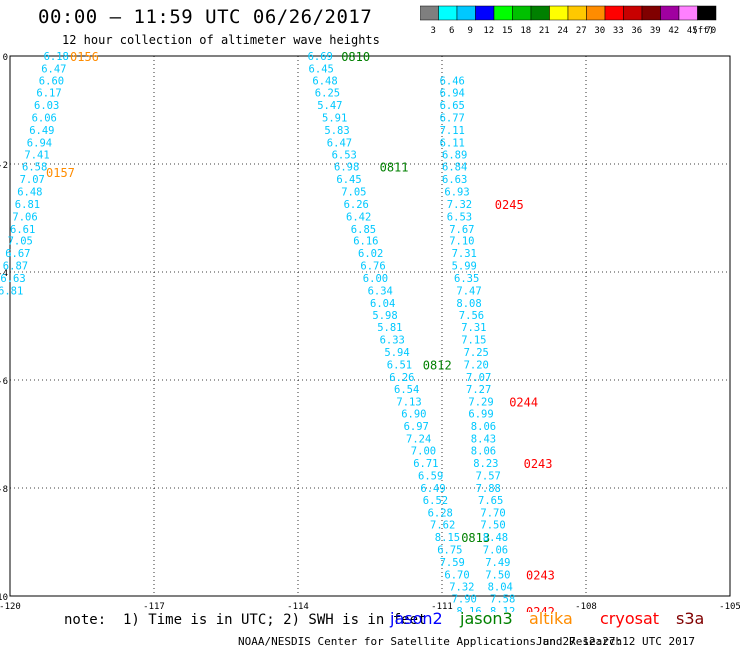 Image resolution: width=740 pixels, height=650 pixels. Describe the element at coordinates (452, 119) in the screenshot. I see `wave-height-value: 6.77` at that location.